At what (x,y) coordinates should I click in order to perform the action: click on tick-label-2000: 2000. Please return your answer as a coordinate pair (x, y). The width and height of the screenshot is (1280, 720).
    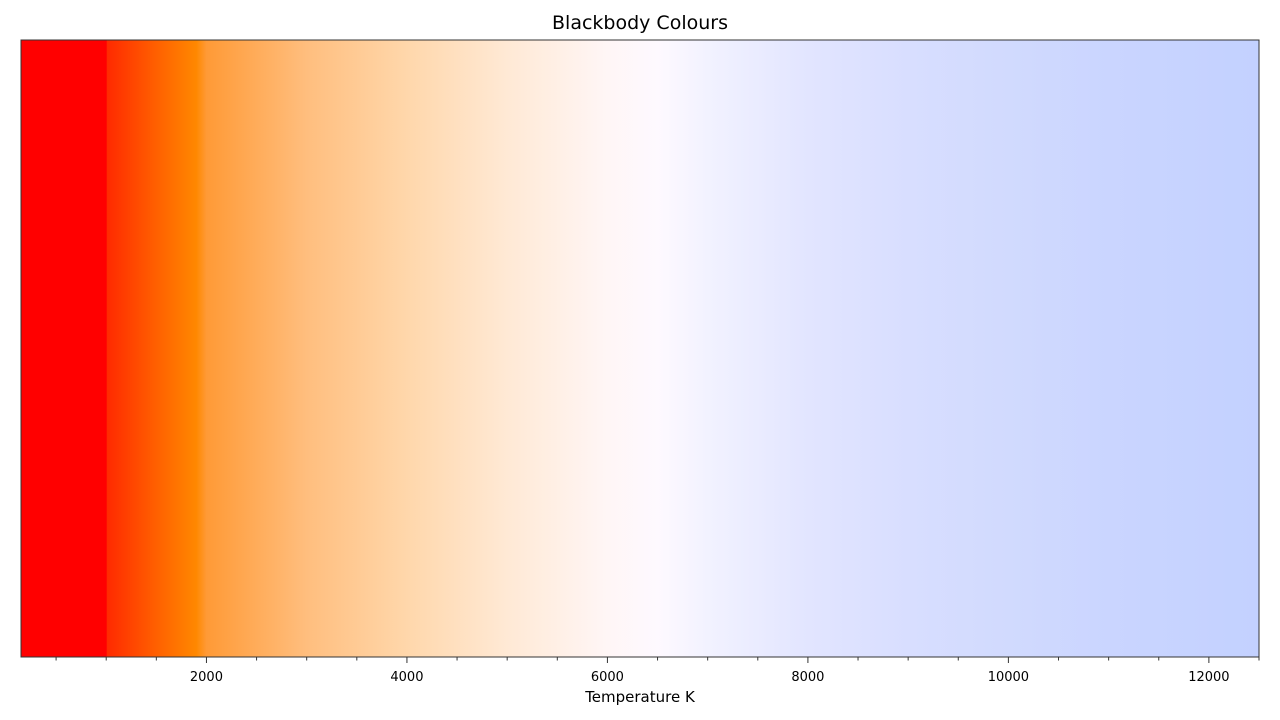
    Looking at the image, I should click on (206, 677).